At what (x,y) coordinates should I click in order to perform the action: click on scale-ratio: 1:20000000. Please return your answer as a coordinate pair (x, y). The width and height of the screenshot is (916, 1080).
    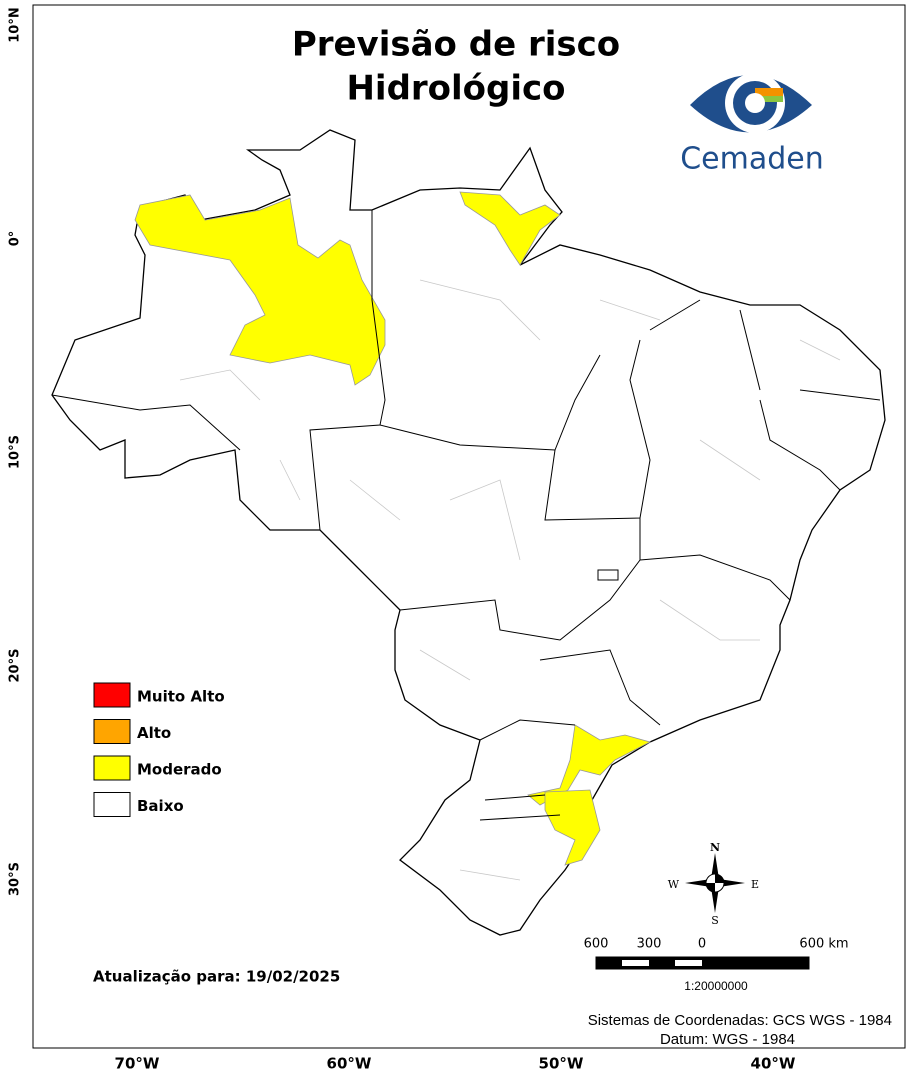
    Looking at the image, I should click on (716, 986).